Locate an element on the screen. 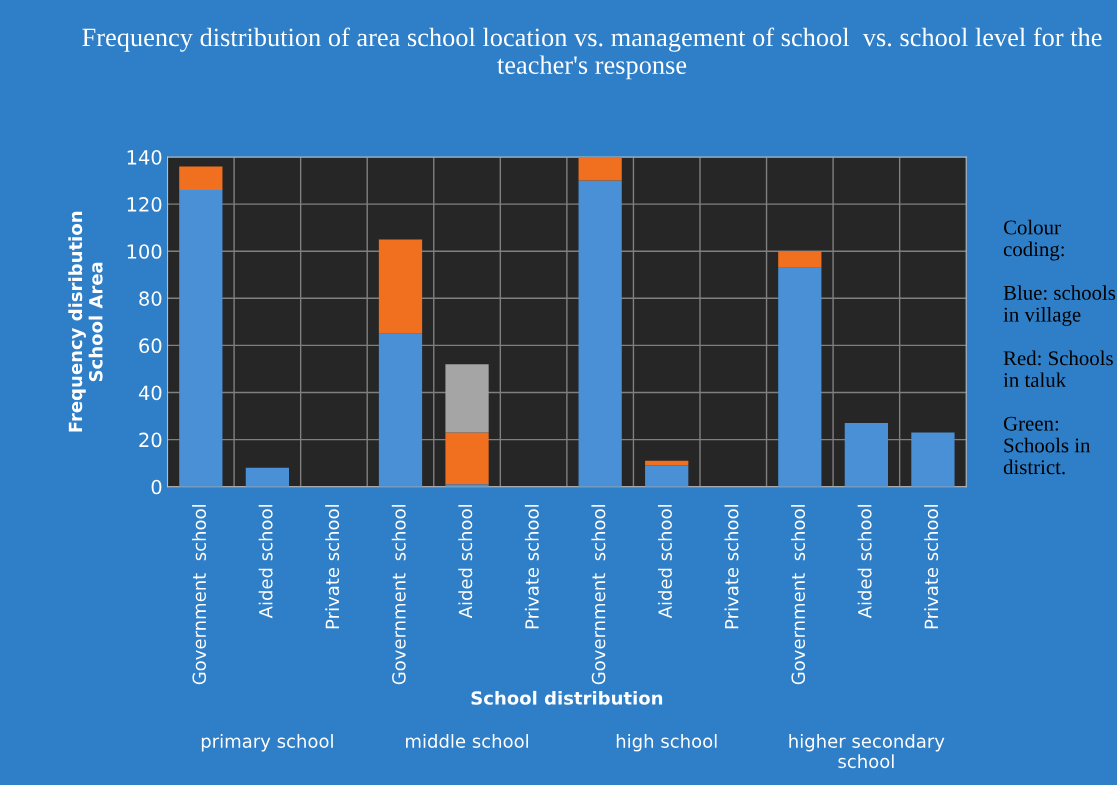  text: middle school is located at coordinates (467, 740).